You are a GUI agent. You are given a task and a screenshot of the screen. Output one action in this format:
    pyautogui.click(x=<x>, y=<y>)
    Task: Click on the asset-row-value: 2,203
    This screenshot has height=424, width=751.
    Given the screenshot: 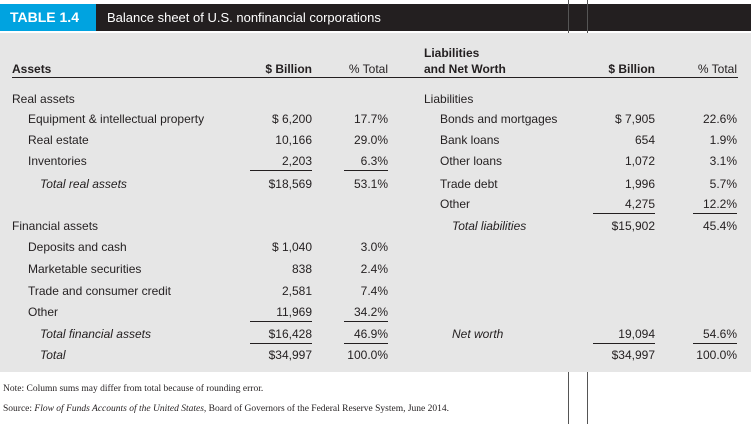 What is the action you would take?
    pyautogui.click(x=281, y=162)
    